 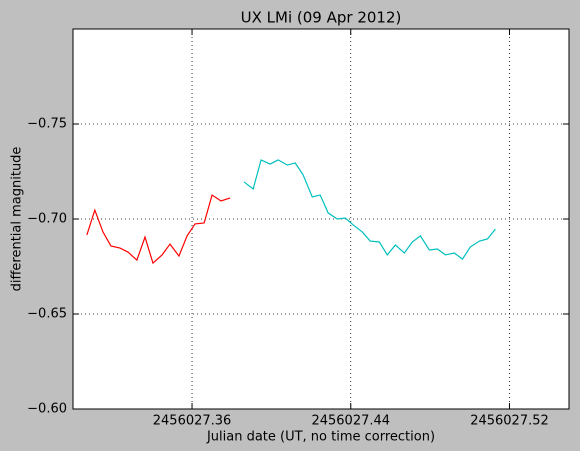 I want to click on x-tick-label: 2456027.36, so click(x=192, y=421).